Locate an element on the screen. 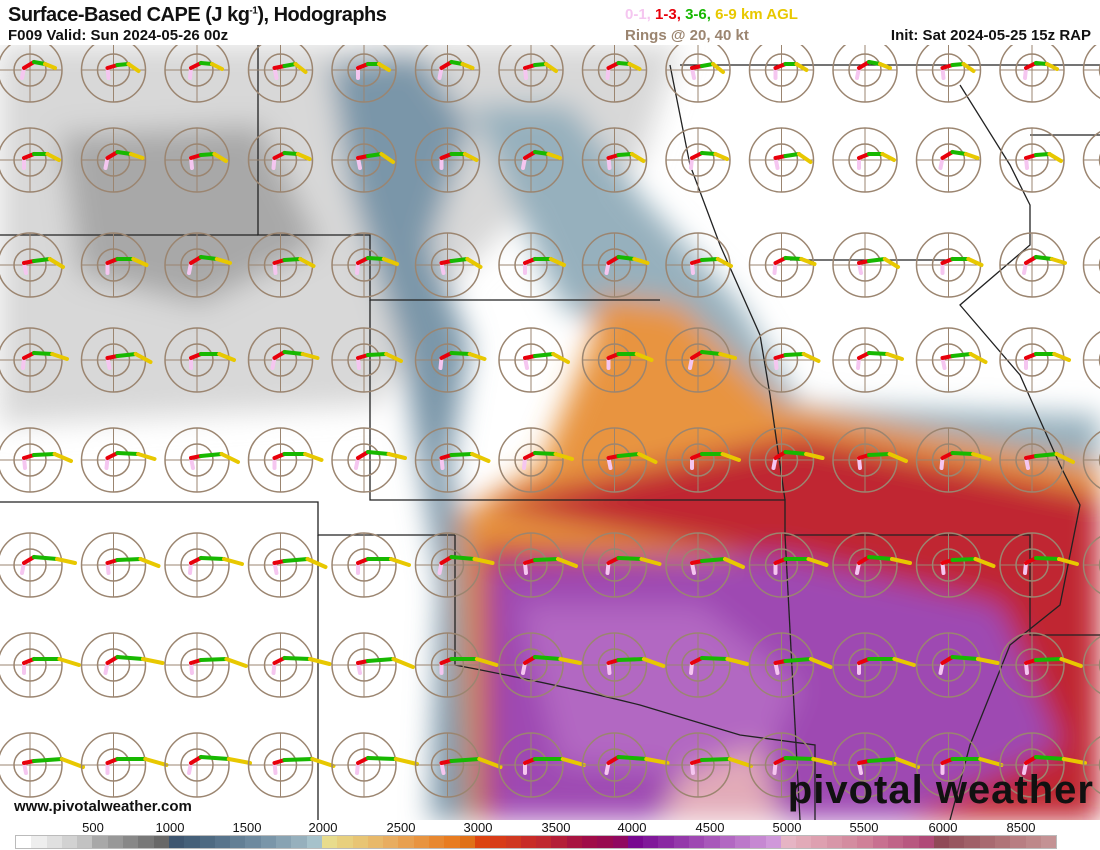  colorbar-label: 8500 is located at coordinates (1021, 827).